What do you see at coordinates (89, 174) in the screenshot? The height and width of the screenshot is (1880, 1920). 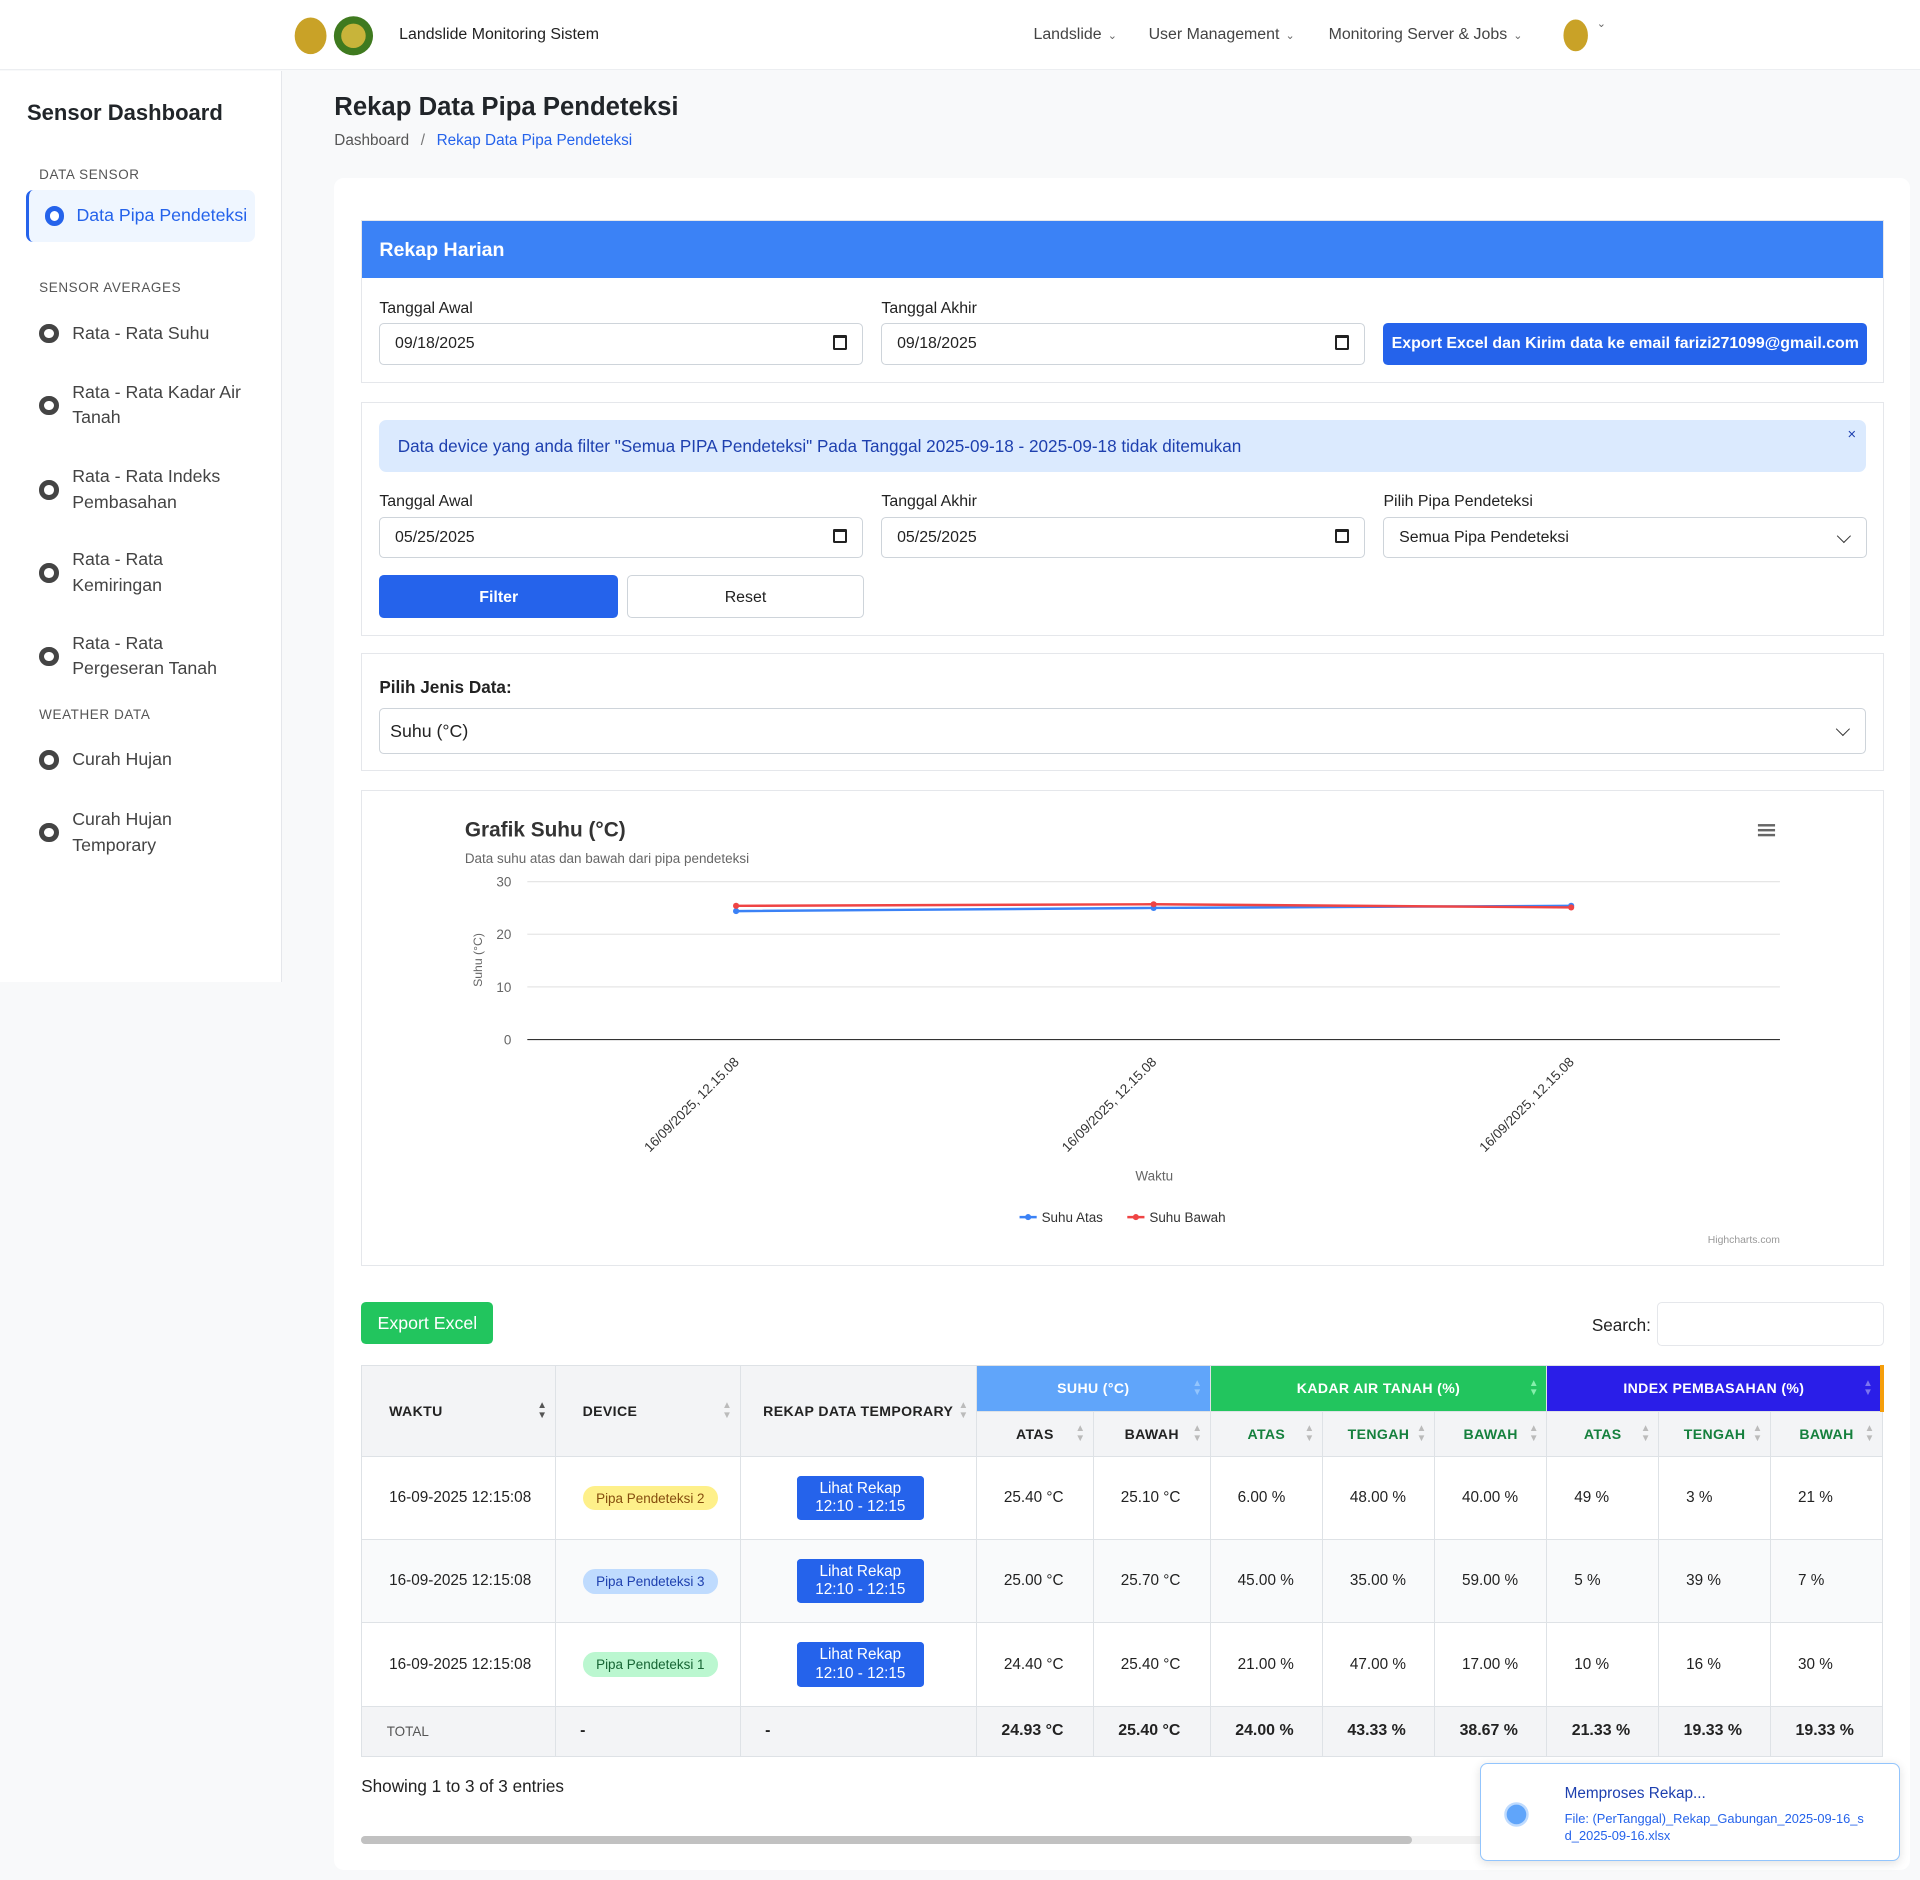 I see `section-label: DATA SENSOR` at bounding box center [89, 174].